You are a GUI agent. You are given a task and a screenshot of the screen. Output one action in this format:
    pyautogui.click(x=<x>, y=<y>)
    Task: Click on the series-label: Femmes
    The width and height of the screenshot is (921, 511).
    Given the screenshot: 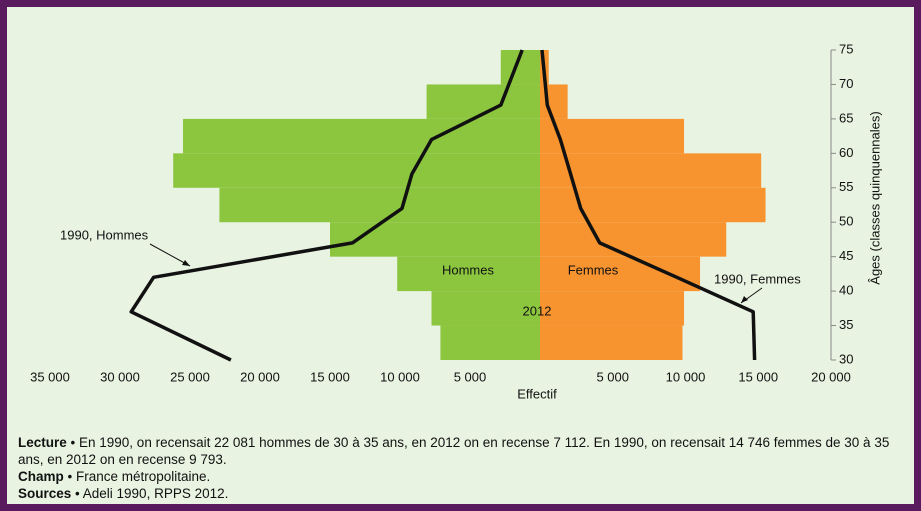 What is the action you would take?
    pyautogui.click(x=593, y=269)
    